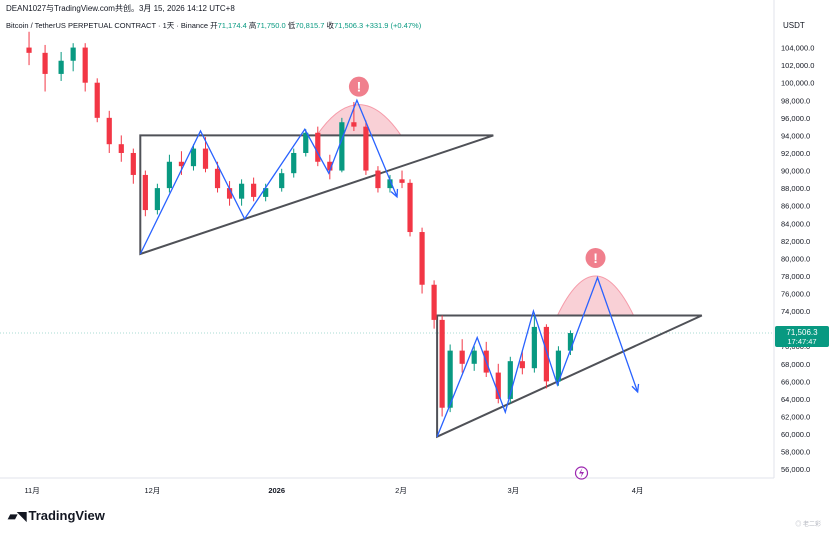  I want to click on y-tick-label: 60,000.0, so click(795, 434).